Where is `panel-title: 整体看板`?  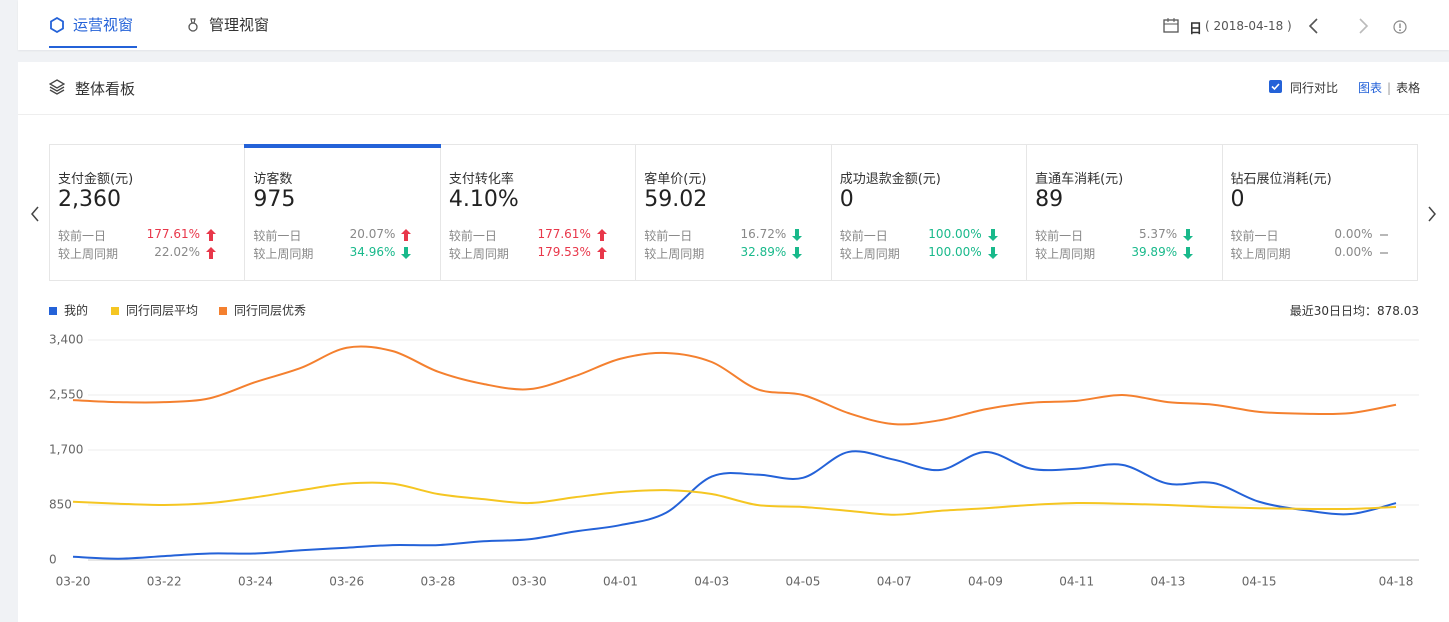
panel-title: 整体看板 is located at coordinates (105, 89).